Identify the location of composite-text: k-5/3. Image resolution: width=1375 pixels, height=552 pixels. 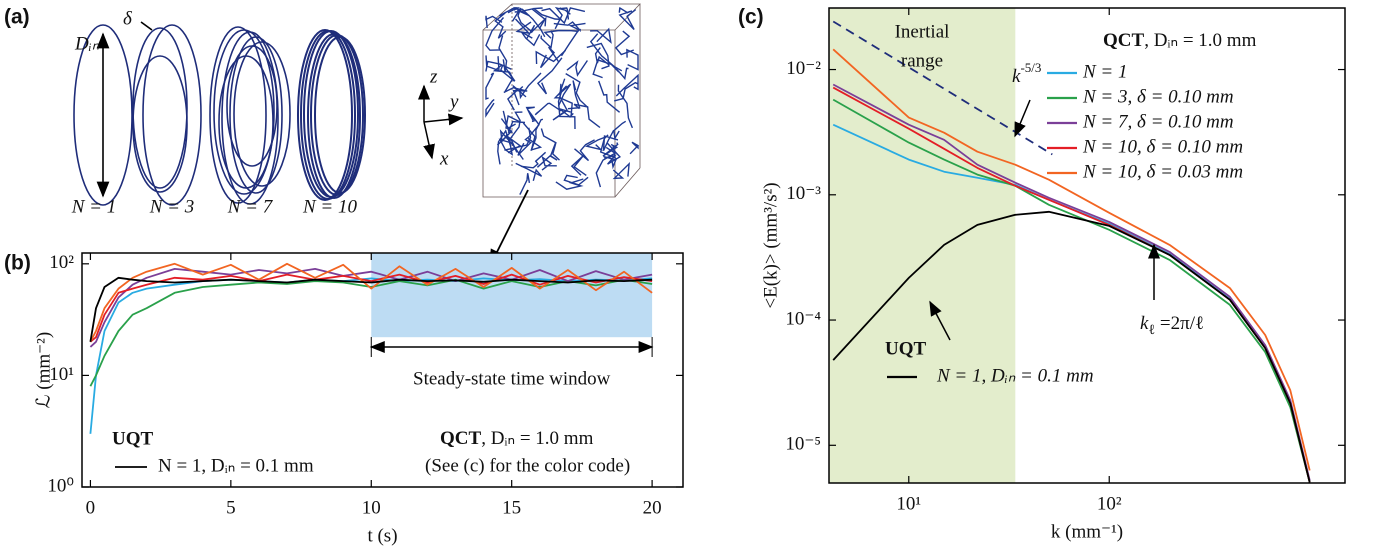
(1026, 73).